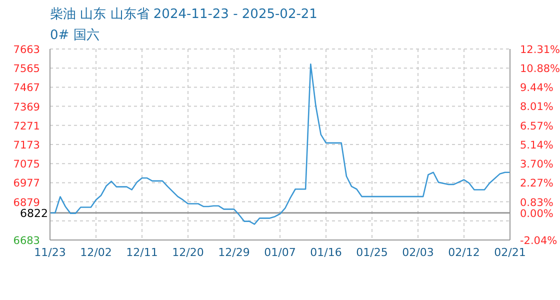 The height and width of the screenshot is (300, 560). Describe the element at coordinates (540, 69) in the screenshot. I see `y2-tick-label: 10.88%` at that location.